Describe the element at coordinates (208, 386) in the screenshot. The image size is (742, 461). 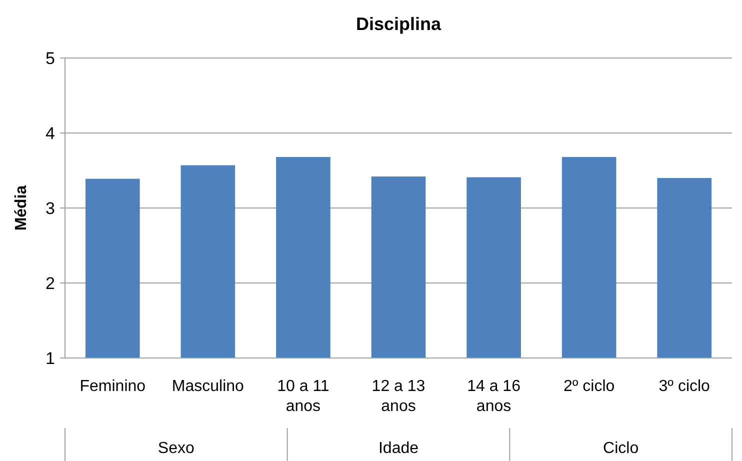
I see `x-tick-label: Masculino` at that location.